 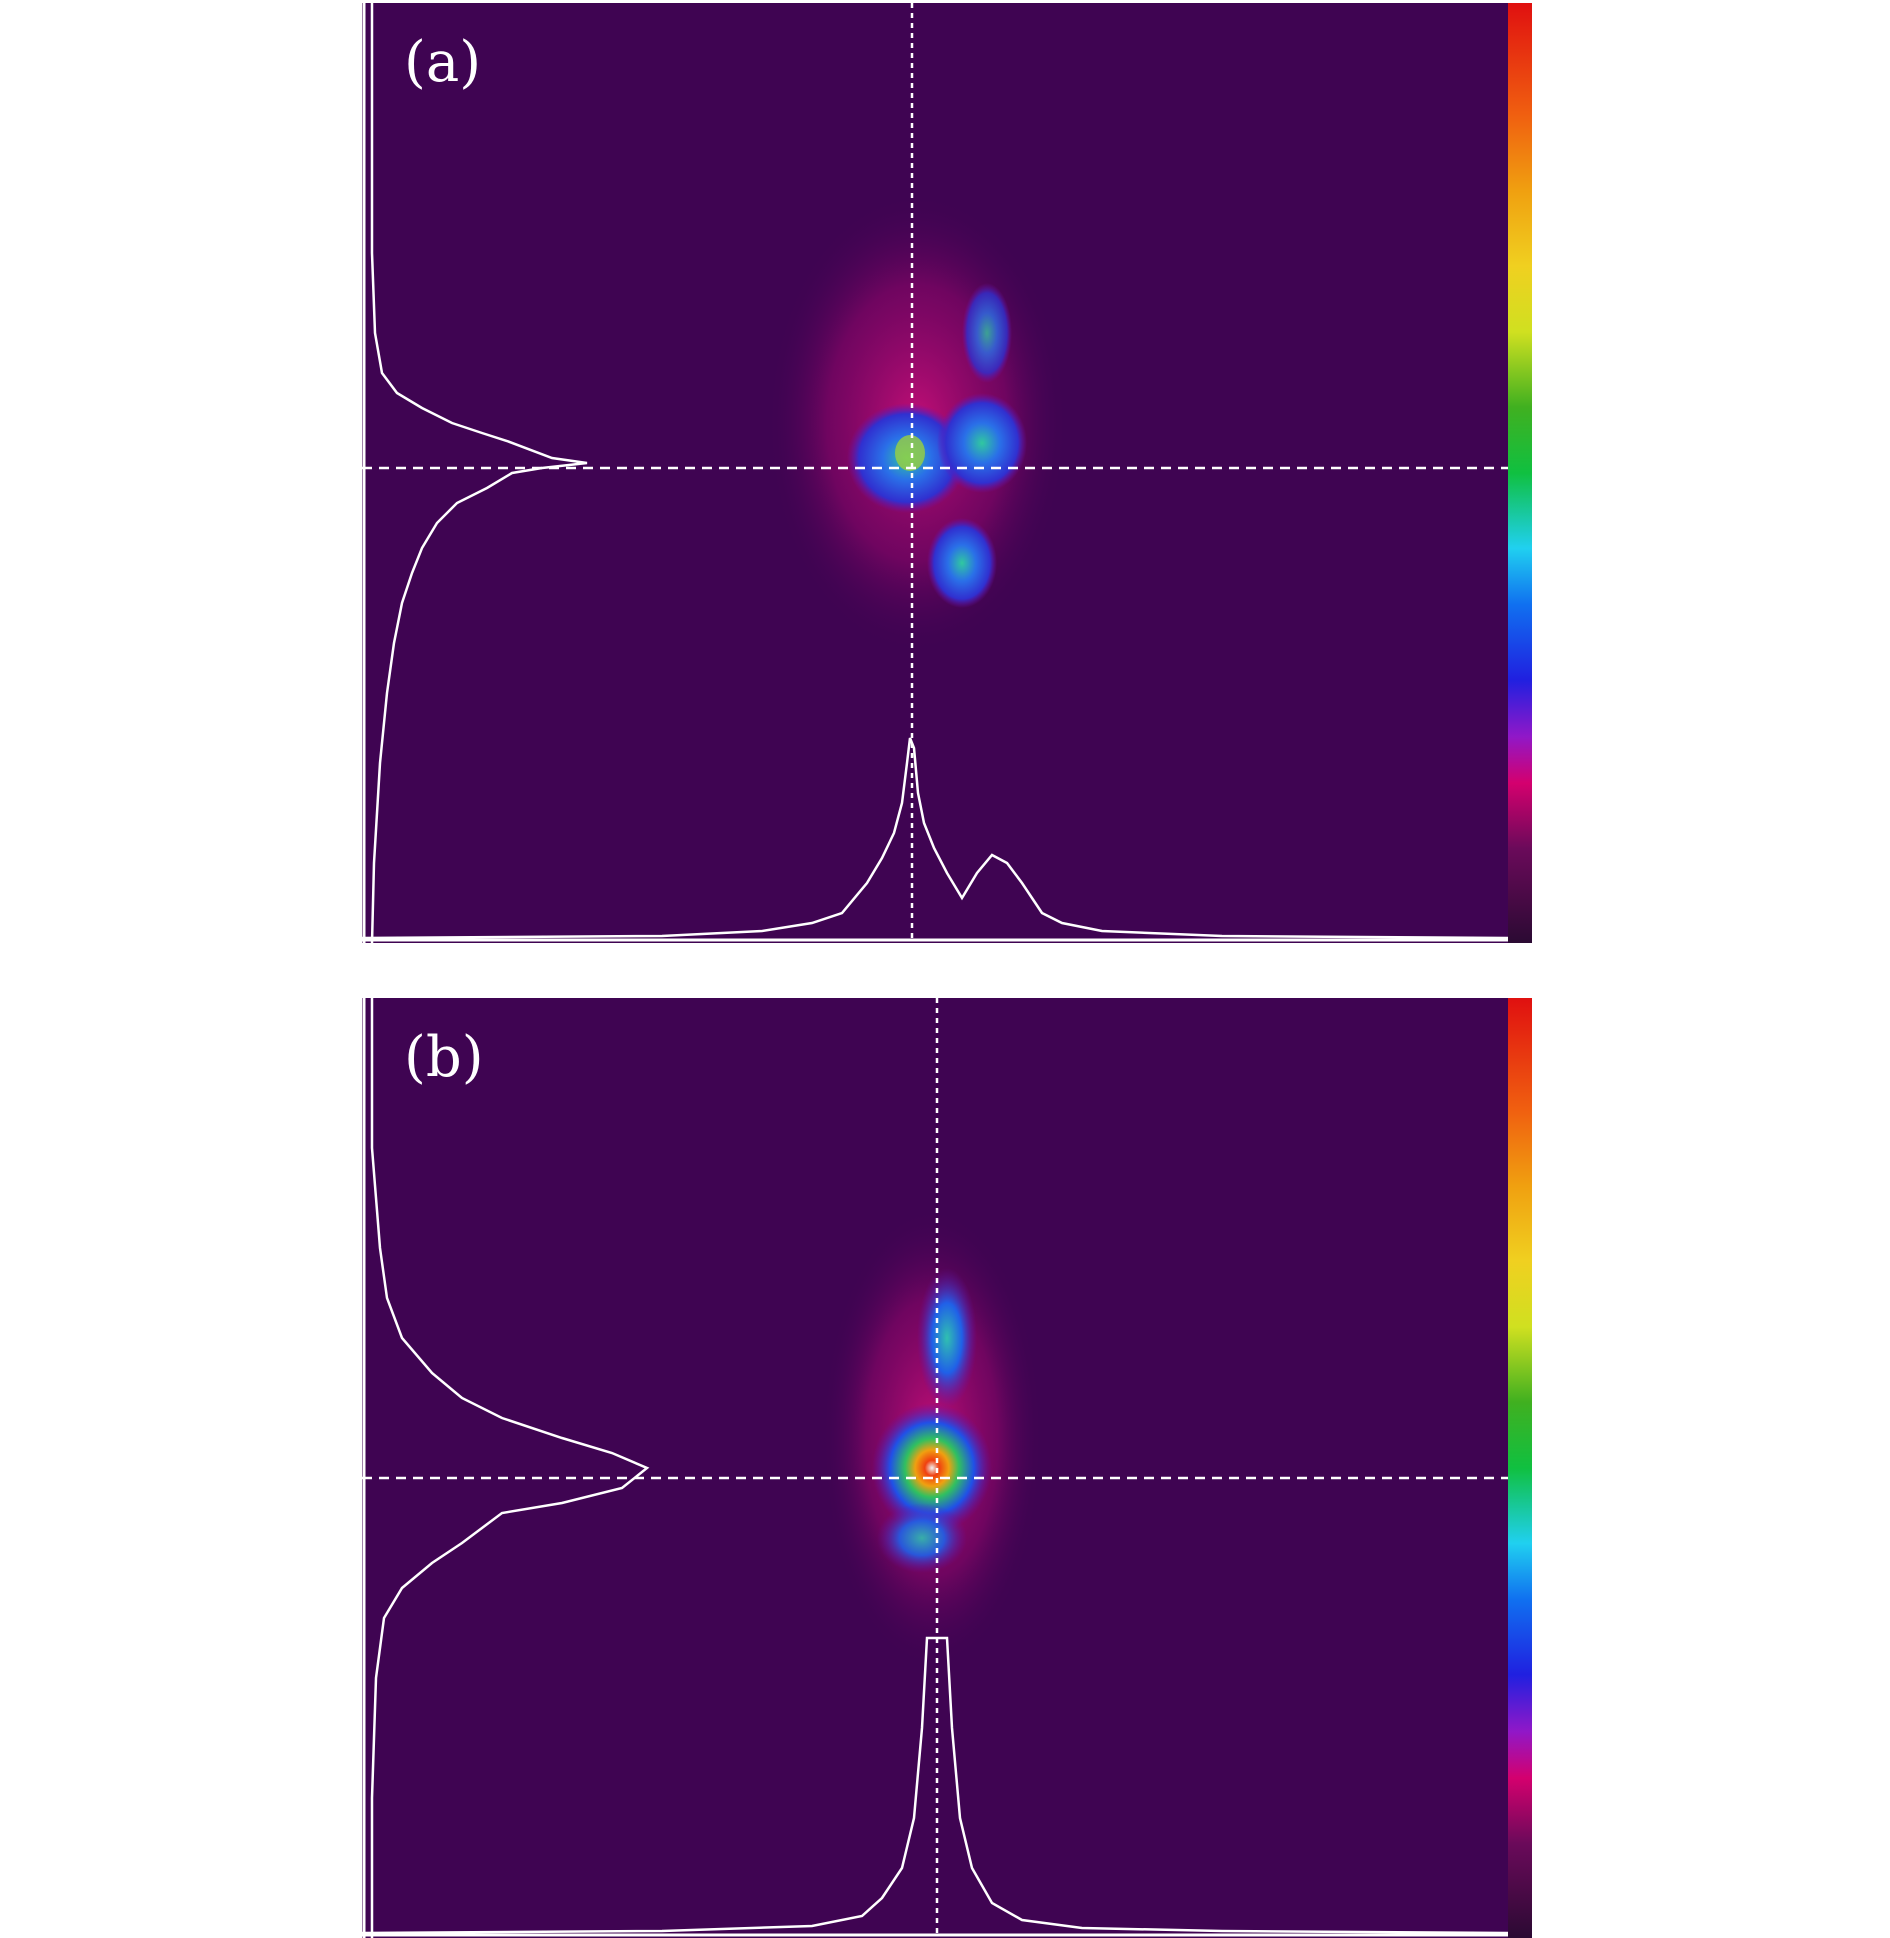 What do you see at coordinates (444, 1057) in the screenshot?
I see `panel-label: (b)` at bounding box center [444, 1057].